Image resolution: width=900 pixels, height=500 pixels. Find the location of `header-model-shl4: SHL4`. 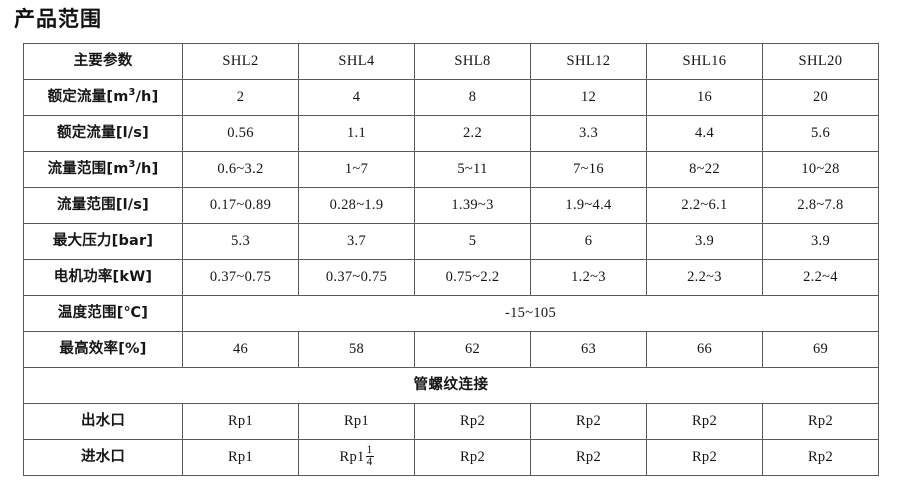

header-model-shl4: SHL4 is located at coordinates (356, 61).